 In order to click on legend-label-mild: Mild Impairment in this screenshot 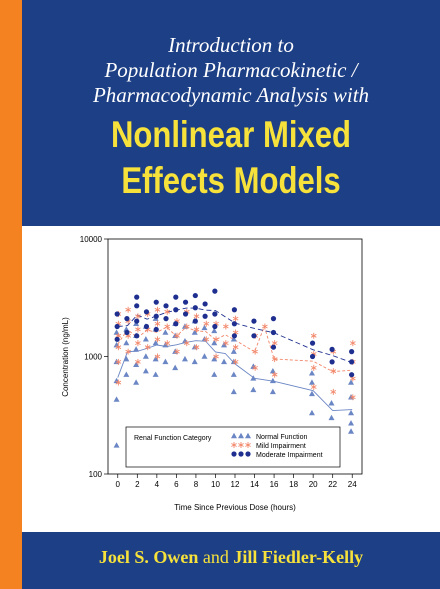, I will do `click(281, 446)`.